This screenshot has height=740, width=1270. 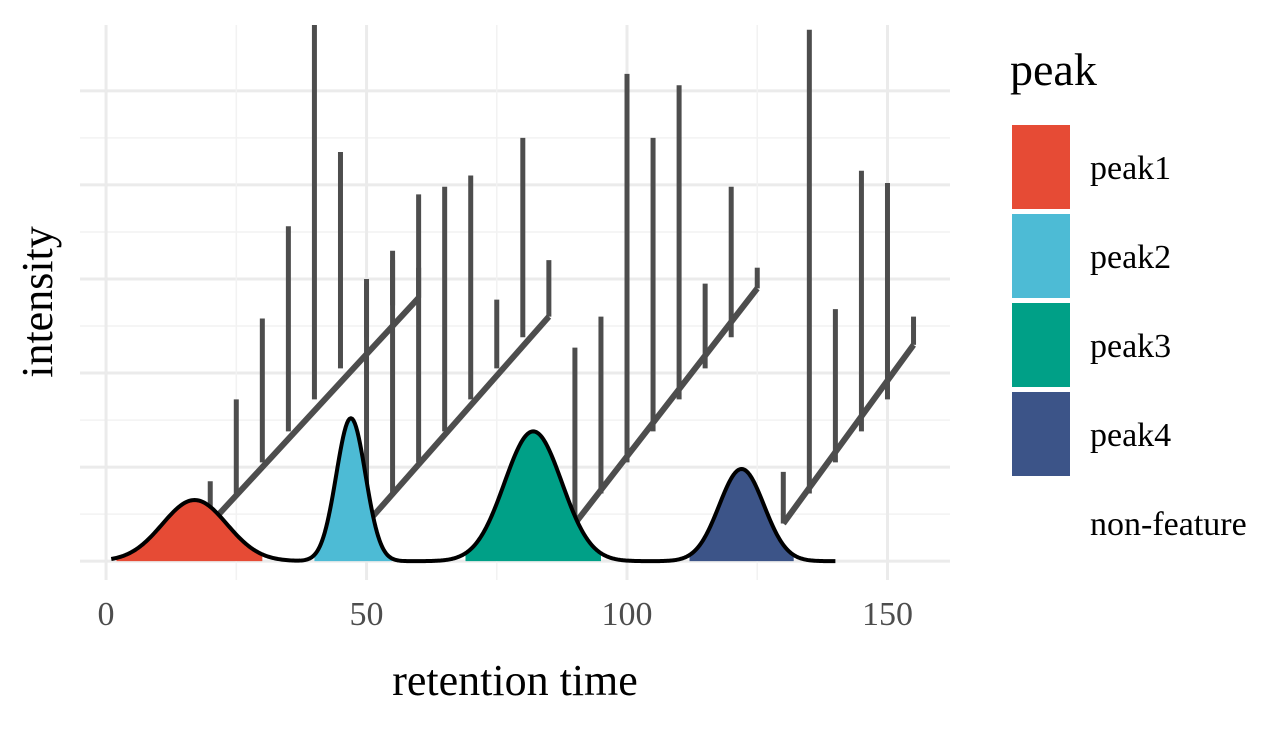 I want to click on legend-key-peak2, so click(x=1041, y=256).